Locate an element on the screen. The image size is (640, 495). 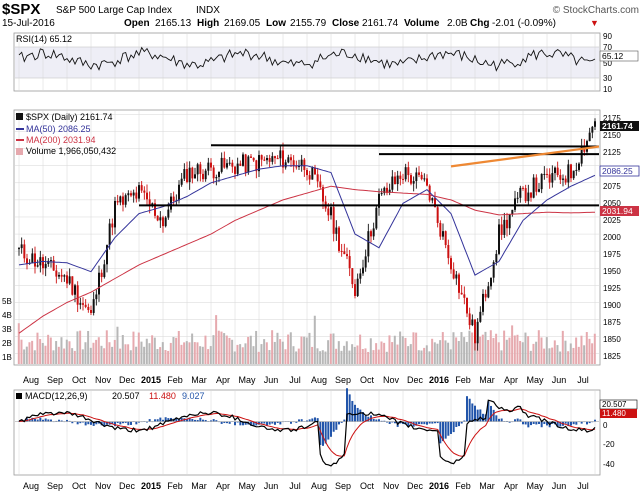
open-label: Open is located at coordinates (137, 23).